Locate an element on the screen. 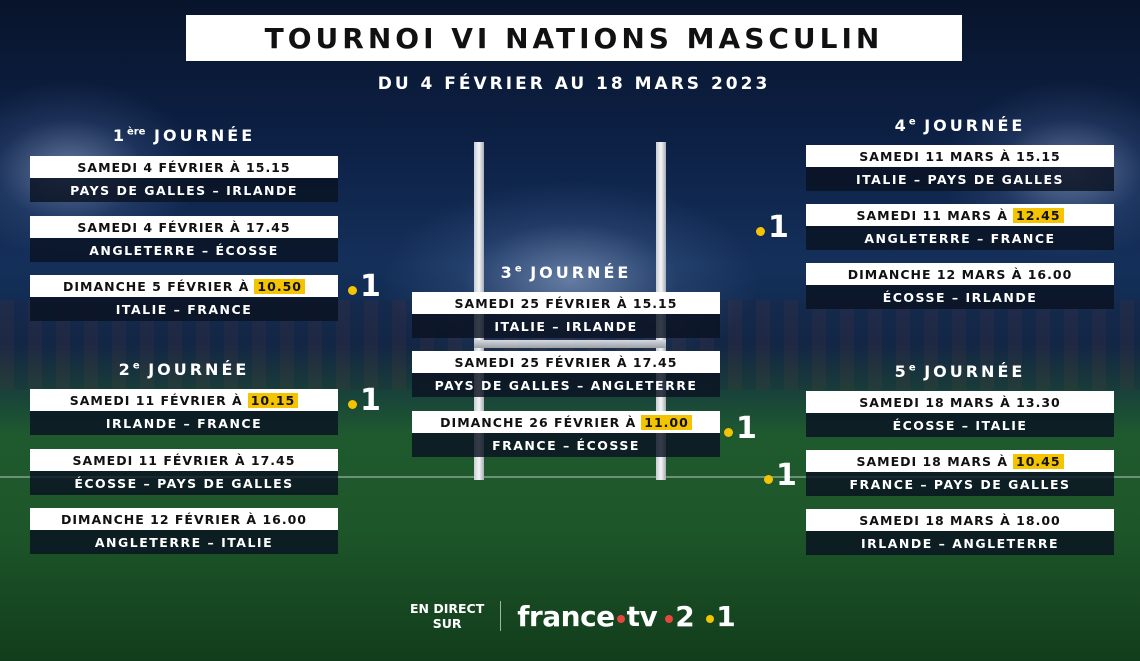 The image size is (1140, 661). match-date-text: SAMEDI 18 MARS À 13.30 is located at coordinates (960, 402).